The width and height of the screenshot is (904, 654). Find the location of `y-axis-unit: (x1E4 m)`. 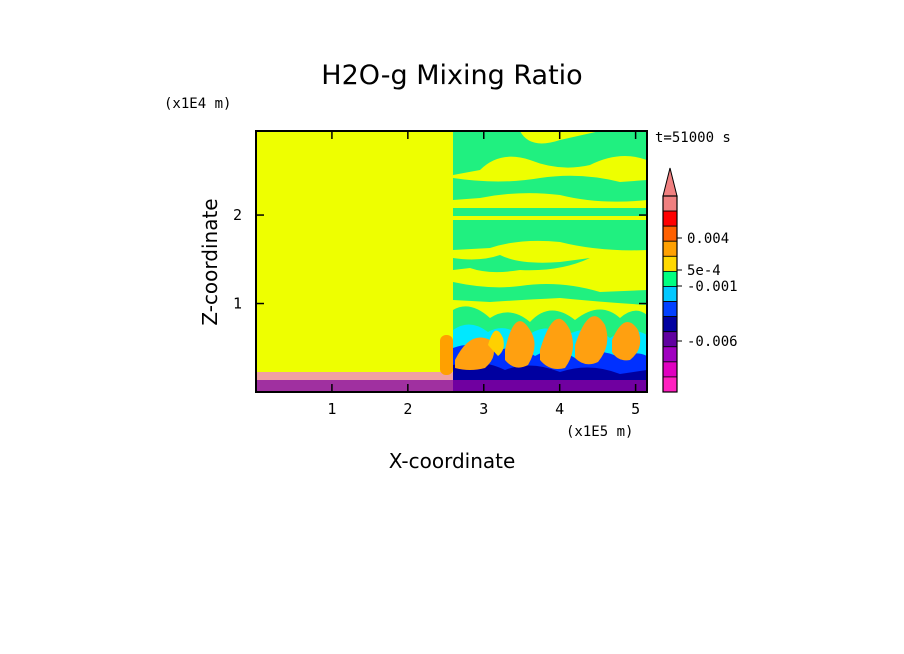

y-axis-unit: (x1E4 m) is located at coordinates (197, 104).